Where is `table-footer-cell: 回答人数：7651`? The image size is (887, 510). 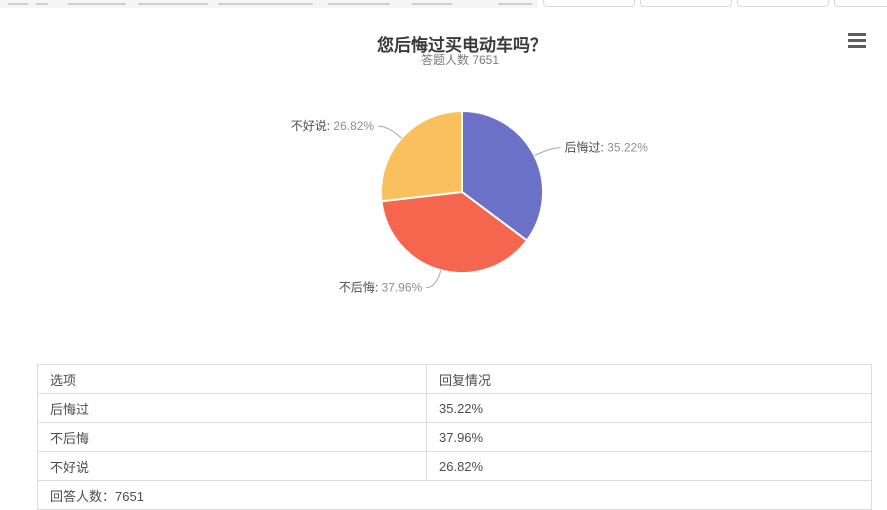 table-footer-cell: 回答人数：7651 is located at coordinates (454, 495).